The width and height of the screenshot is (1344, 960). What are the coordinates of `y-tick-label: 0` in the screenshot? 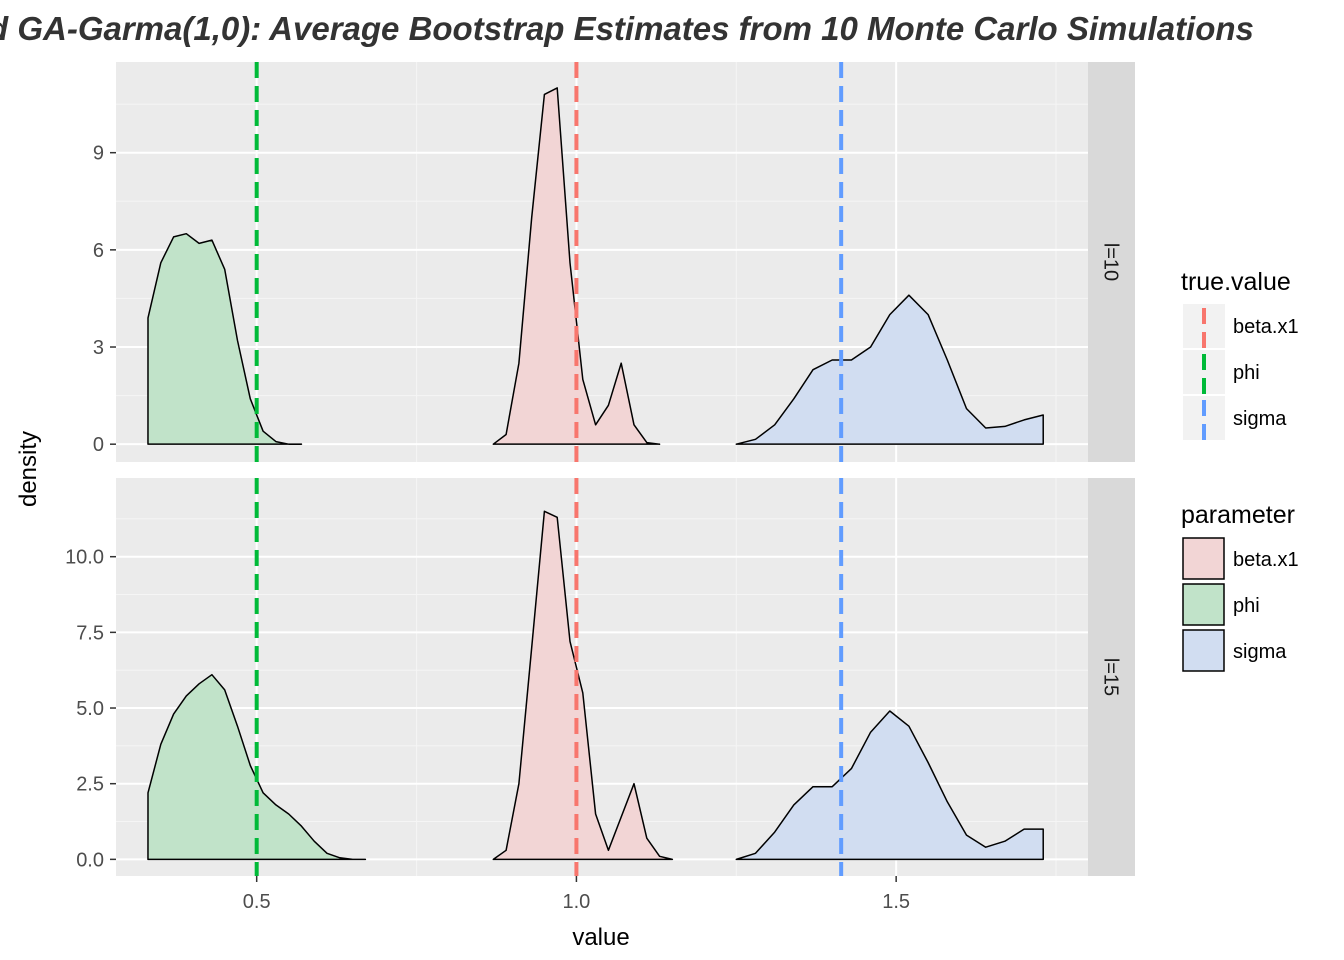 It's located at (98, 445).